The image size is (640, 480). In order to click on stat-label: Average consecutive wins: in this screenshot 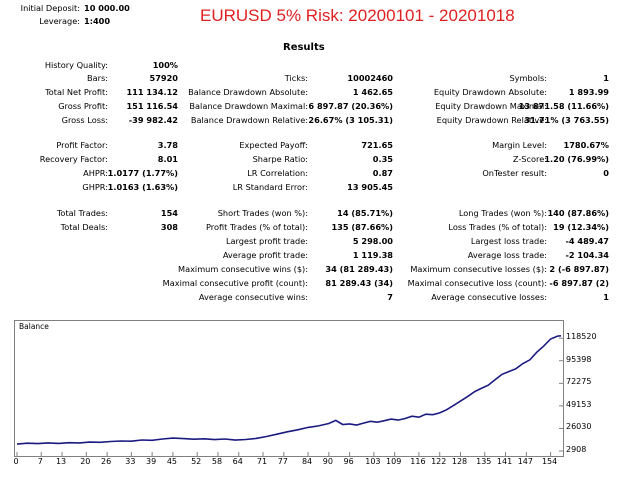, I will do `click(253, 297)`.